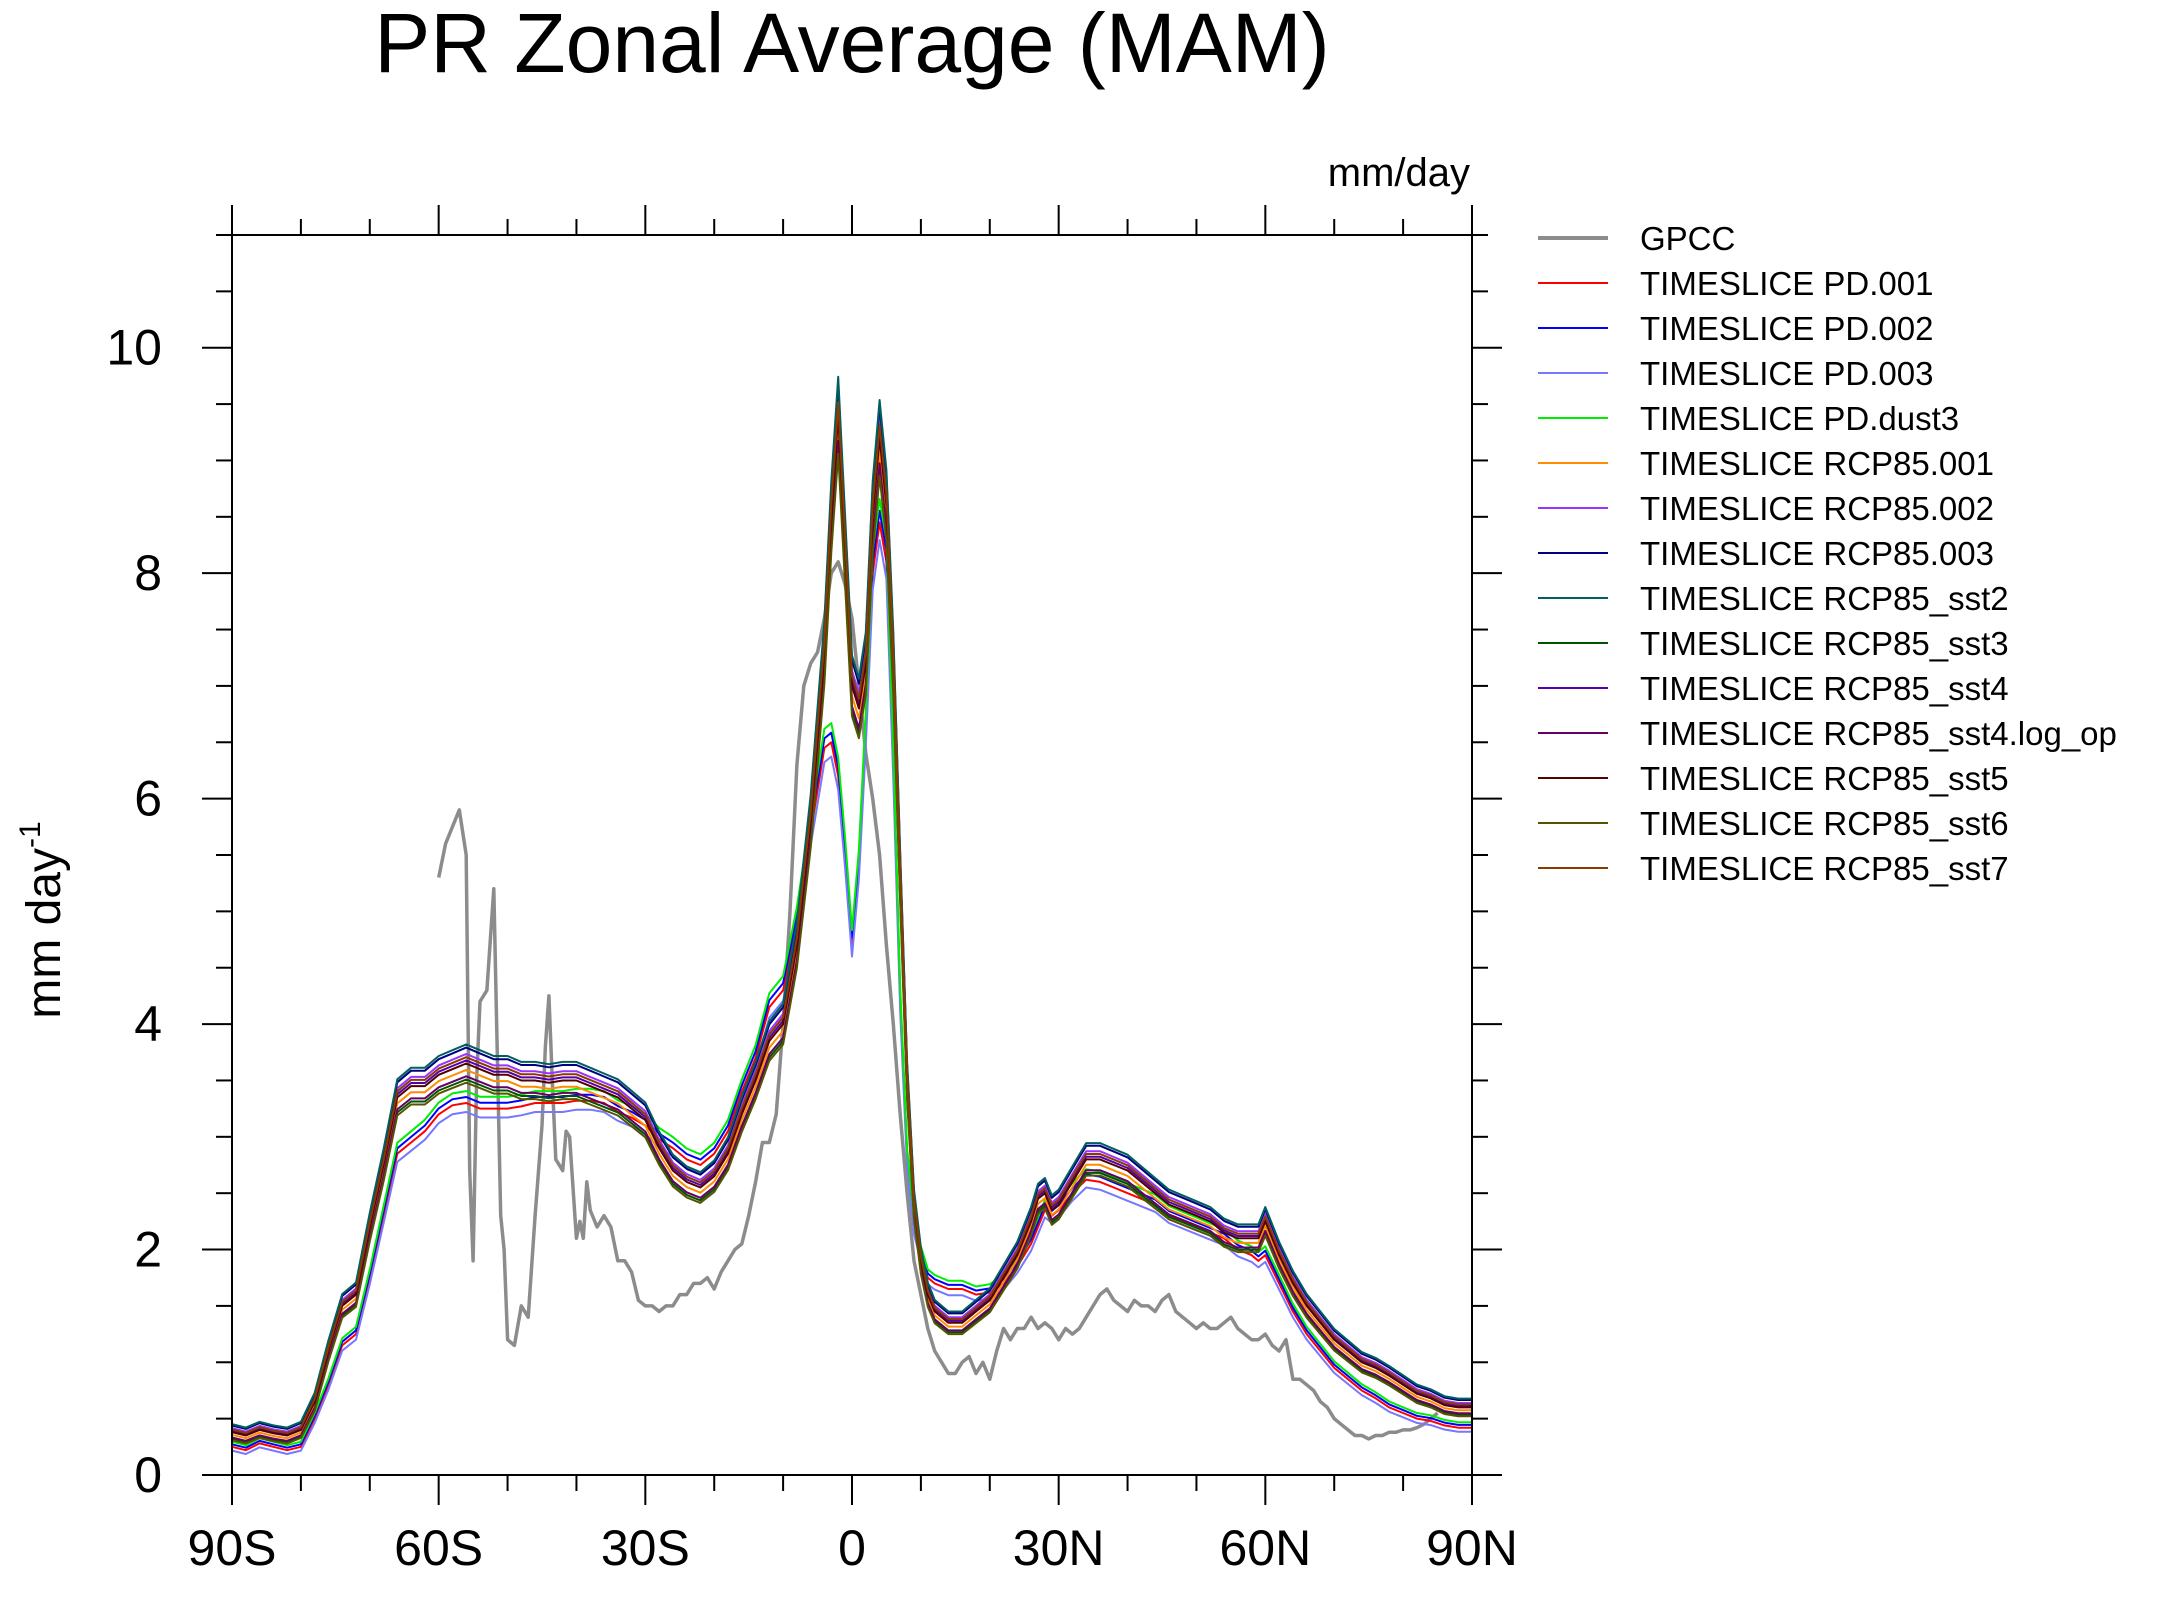 The height and width of the screenshot is (1600, 2174). I want to click on x-tick-label: 30N, so click(1059, 1548).